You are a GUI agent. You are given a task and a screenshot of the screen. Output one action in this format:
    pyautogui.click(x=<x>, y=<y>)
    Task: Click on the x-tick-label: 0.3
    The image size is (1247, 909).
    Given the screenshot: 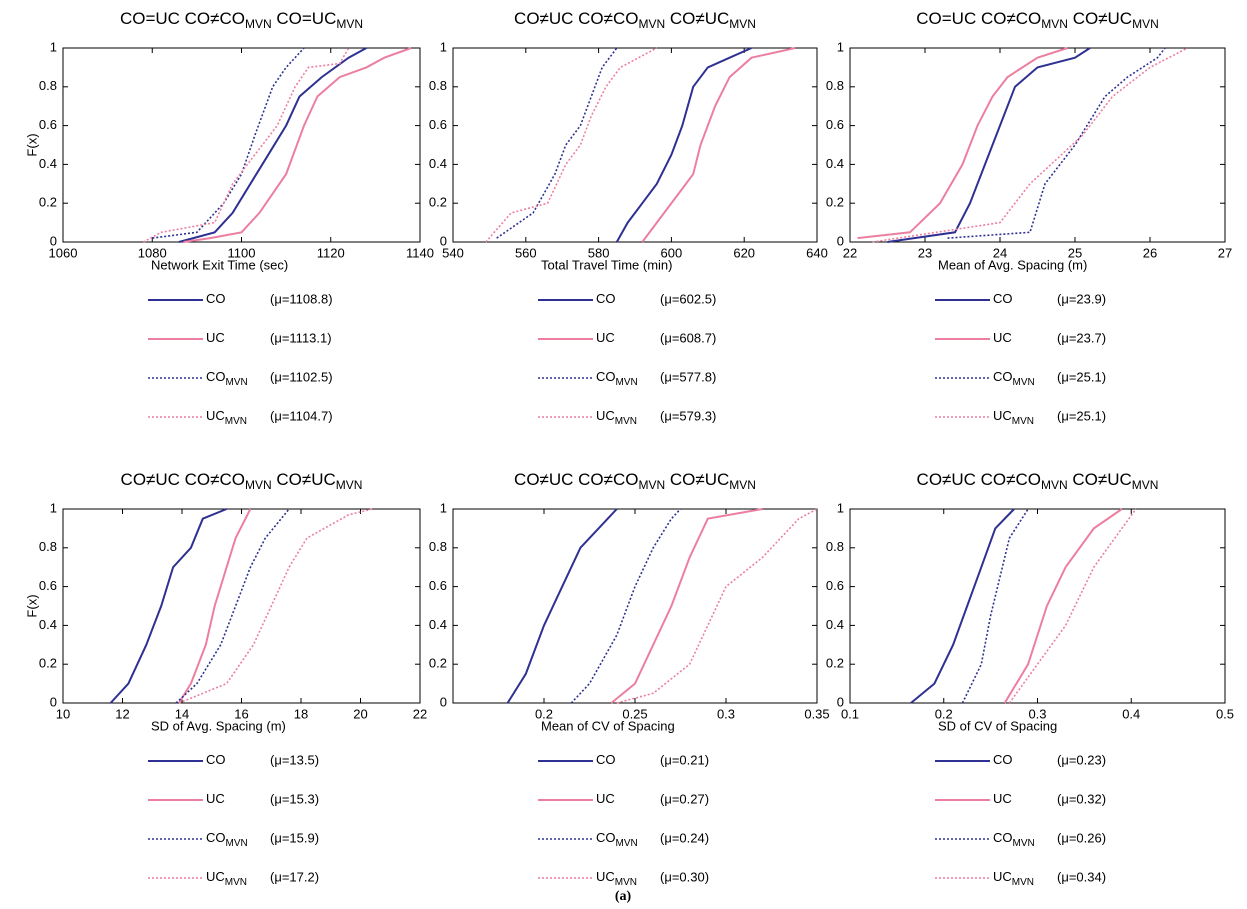 What is the action you would take?
    pyautogui.click(x=726, y=713)
    